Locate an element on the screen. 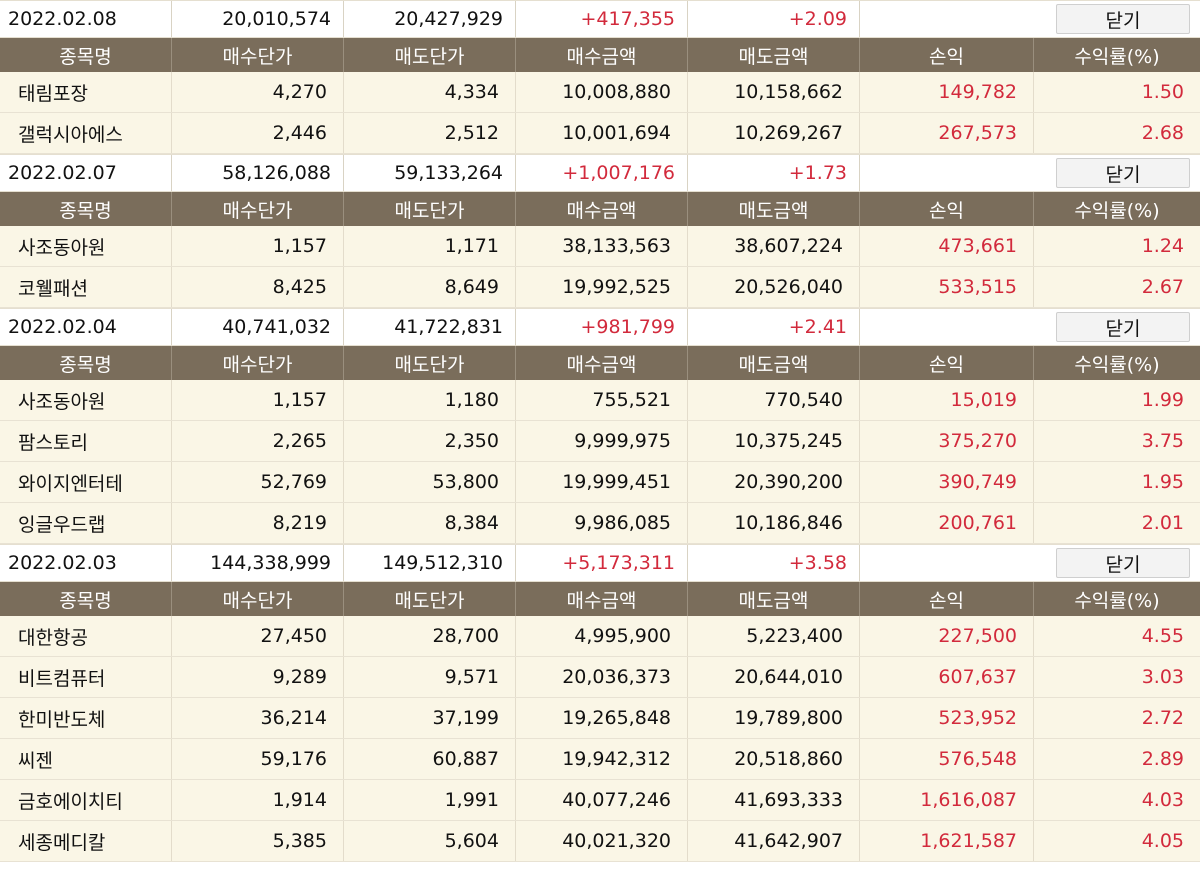 The image size is (1200, 880). cell-buy-amount: 40,021,320 is located at coordinates (602, 841).